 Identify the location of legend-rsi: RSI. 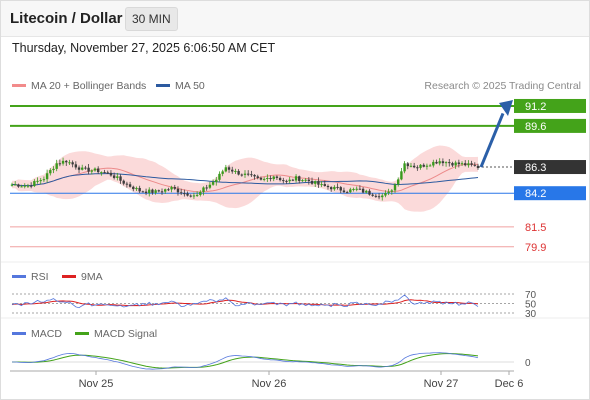
(30, 277).